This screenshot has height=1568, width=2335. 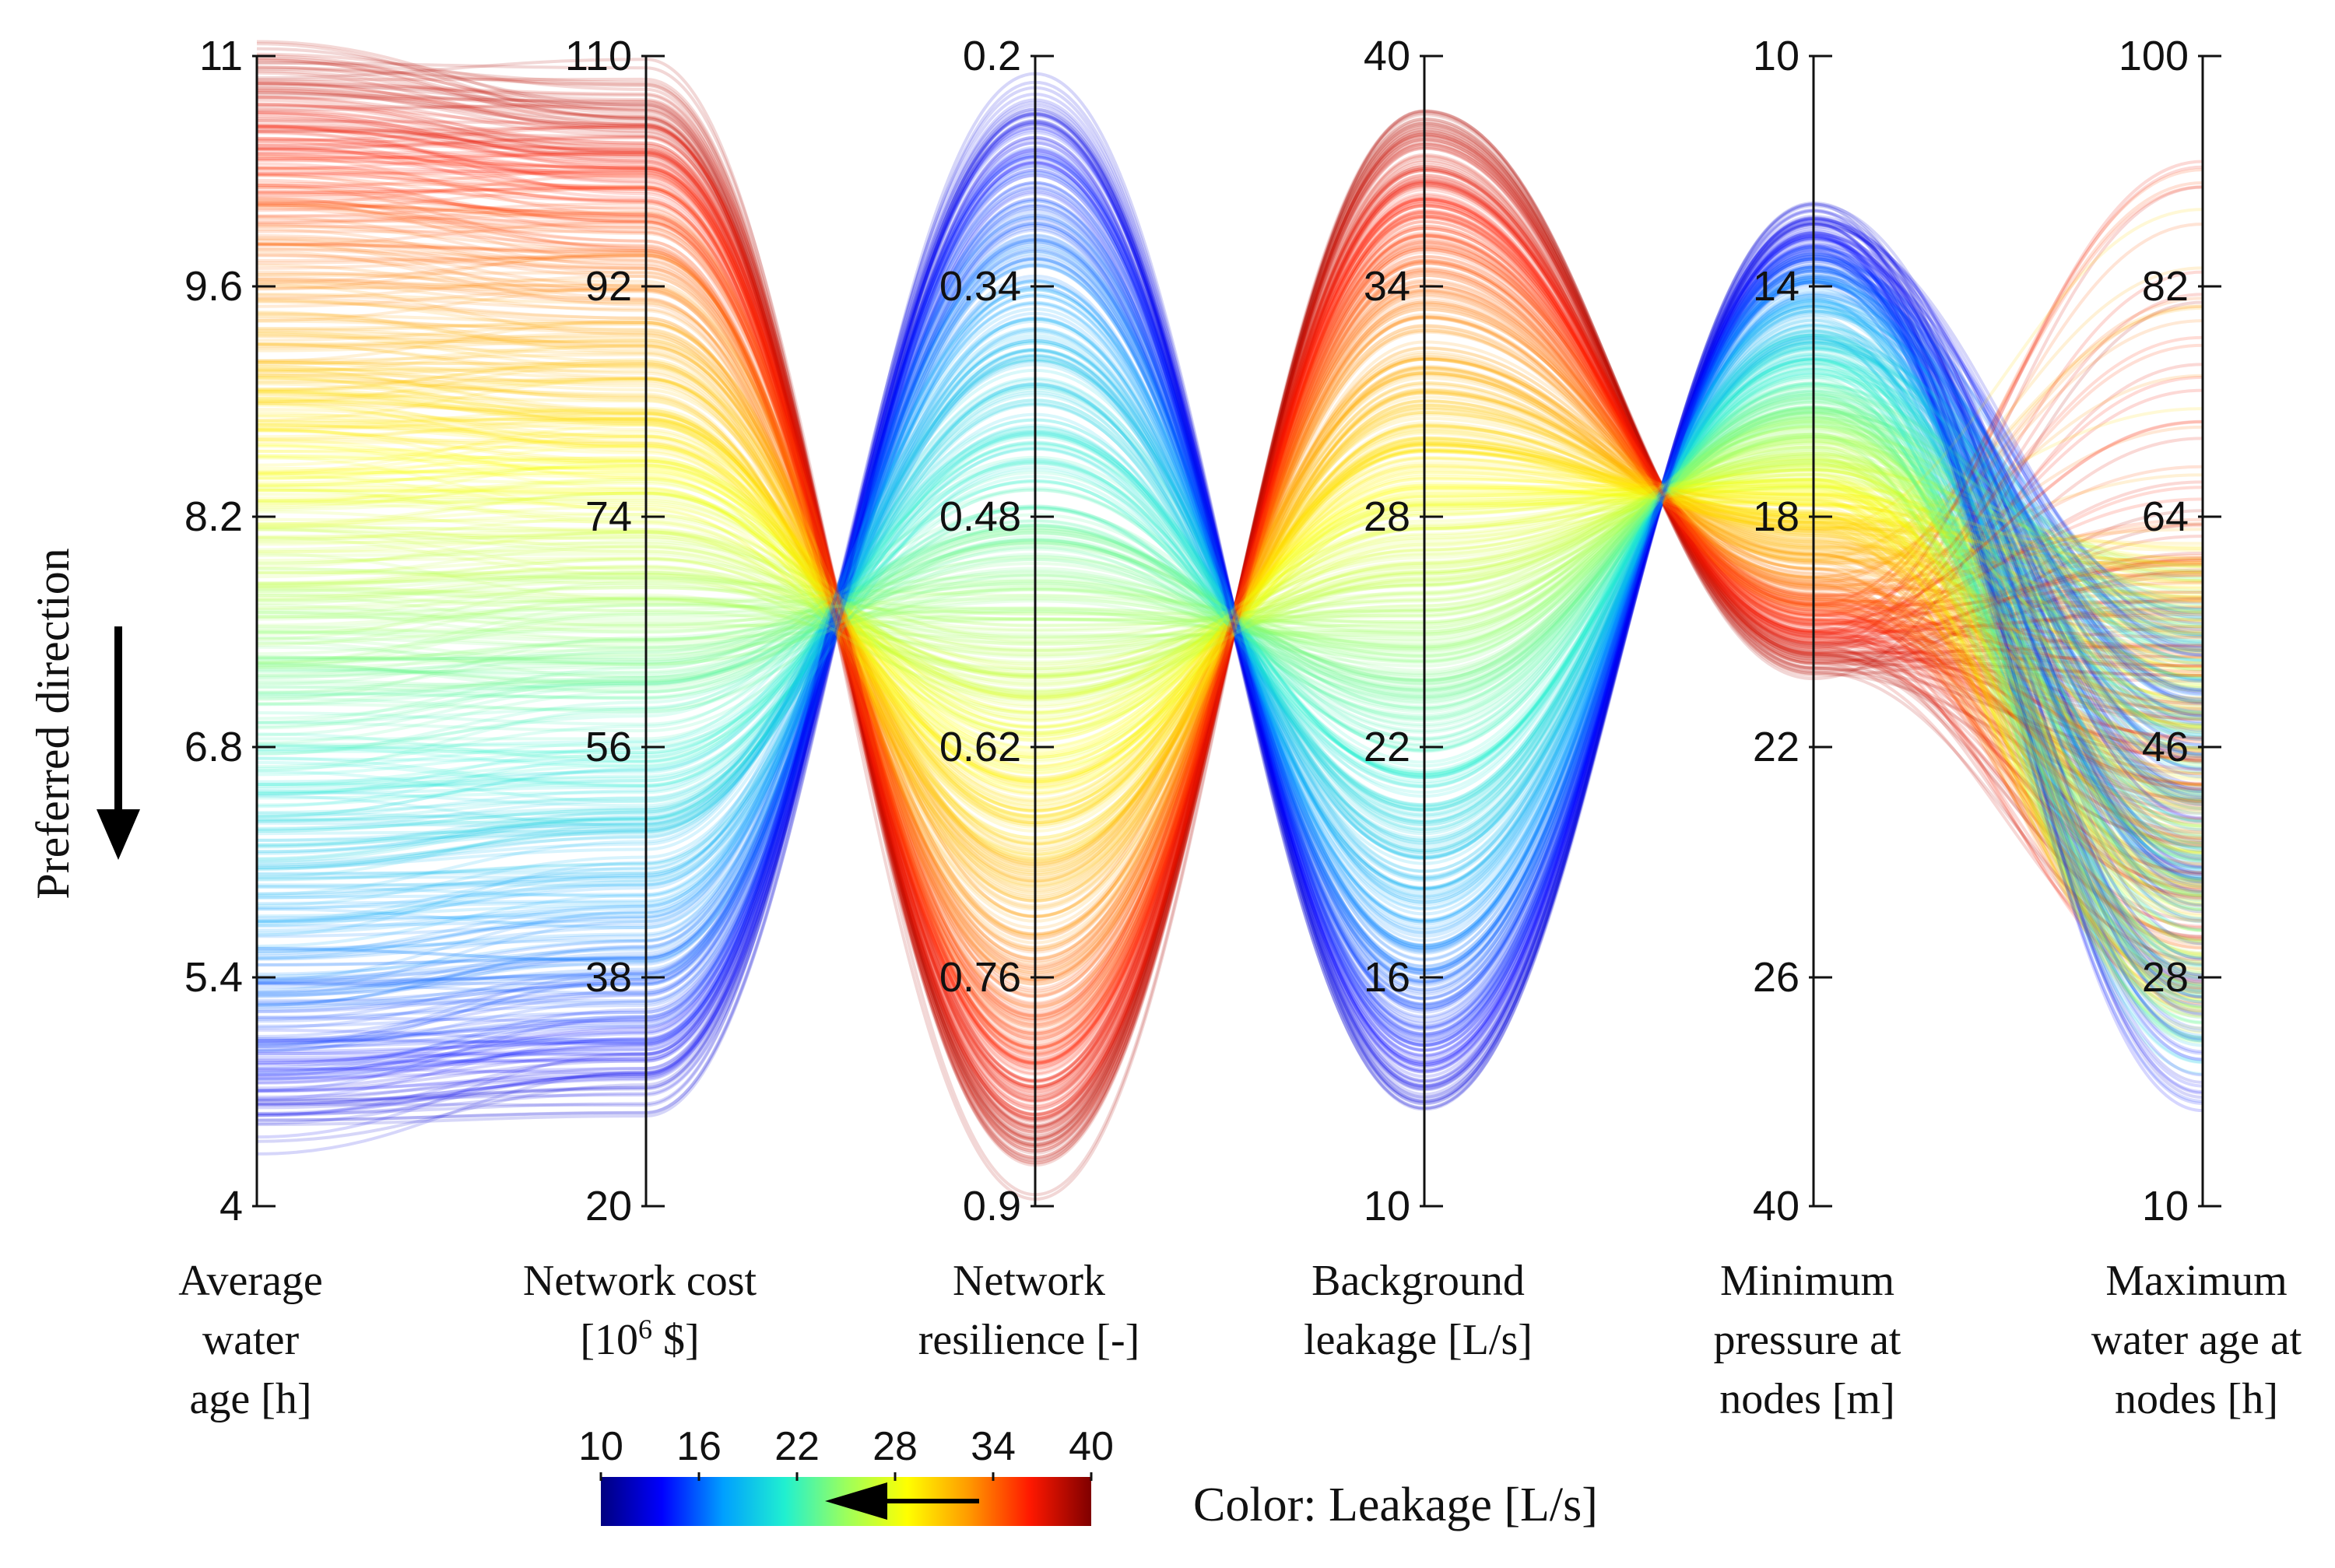 I want to click on colorbar: Color: Leakage [L/s] 10 16 22 28 34 40, so click(x=1088, y=1477).